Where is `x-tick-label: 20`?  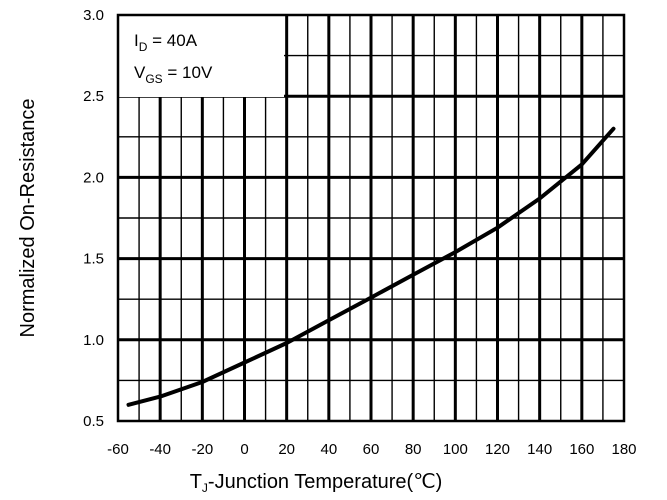
x-tick-label: 20 is located at coordinates (286, 449).